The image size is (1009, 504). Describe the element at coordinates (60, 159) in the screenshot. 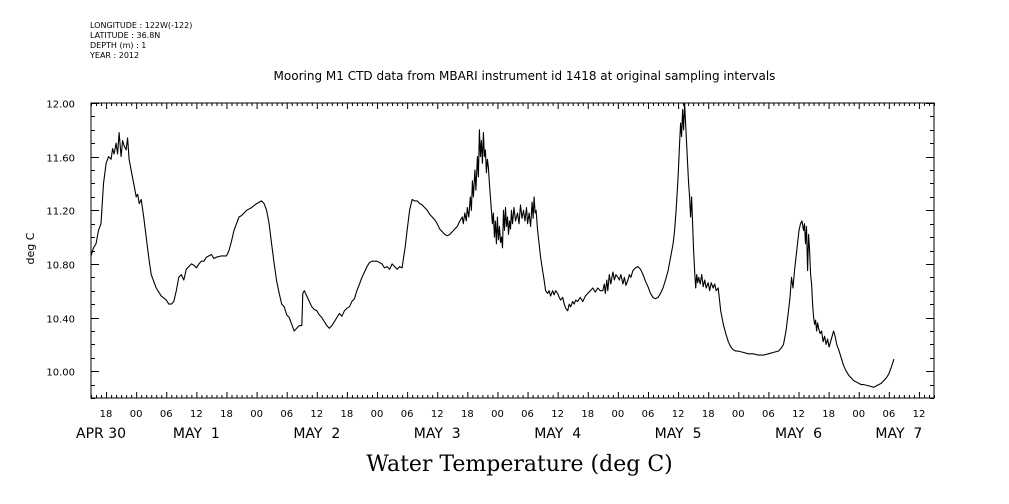

I see `y-tick-label: 11.60` at that location.